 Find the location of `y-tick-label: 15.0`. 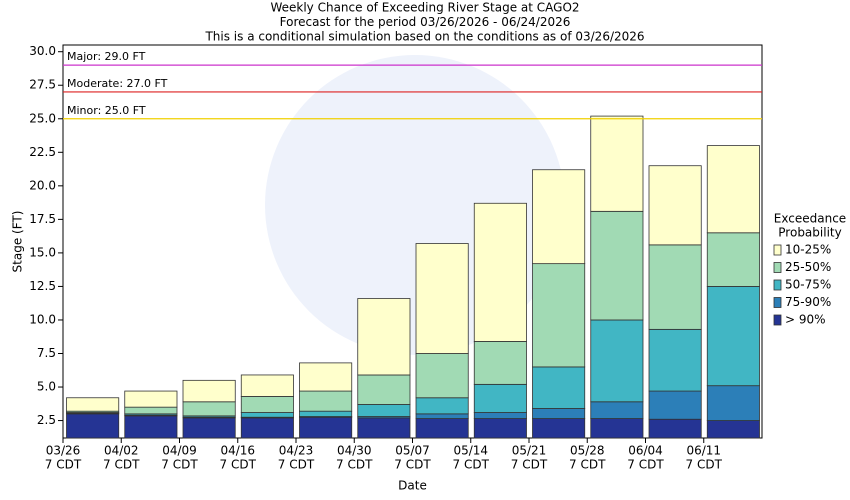

y-tick-label: 15.0 is located at coordinates (42, 252).